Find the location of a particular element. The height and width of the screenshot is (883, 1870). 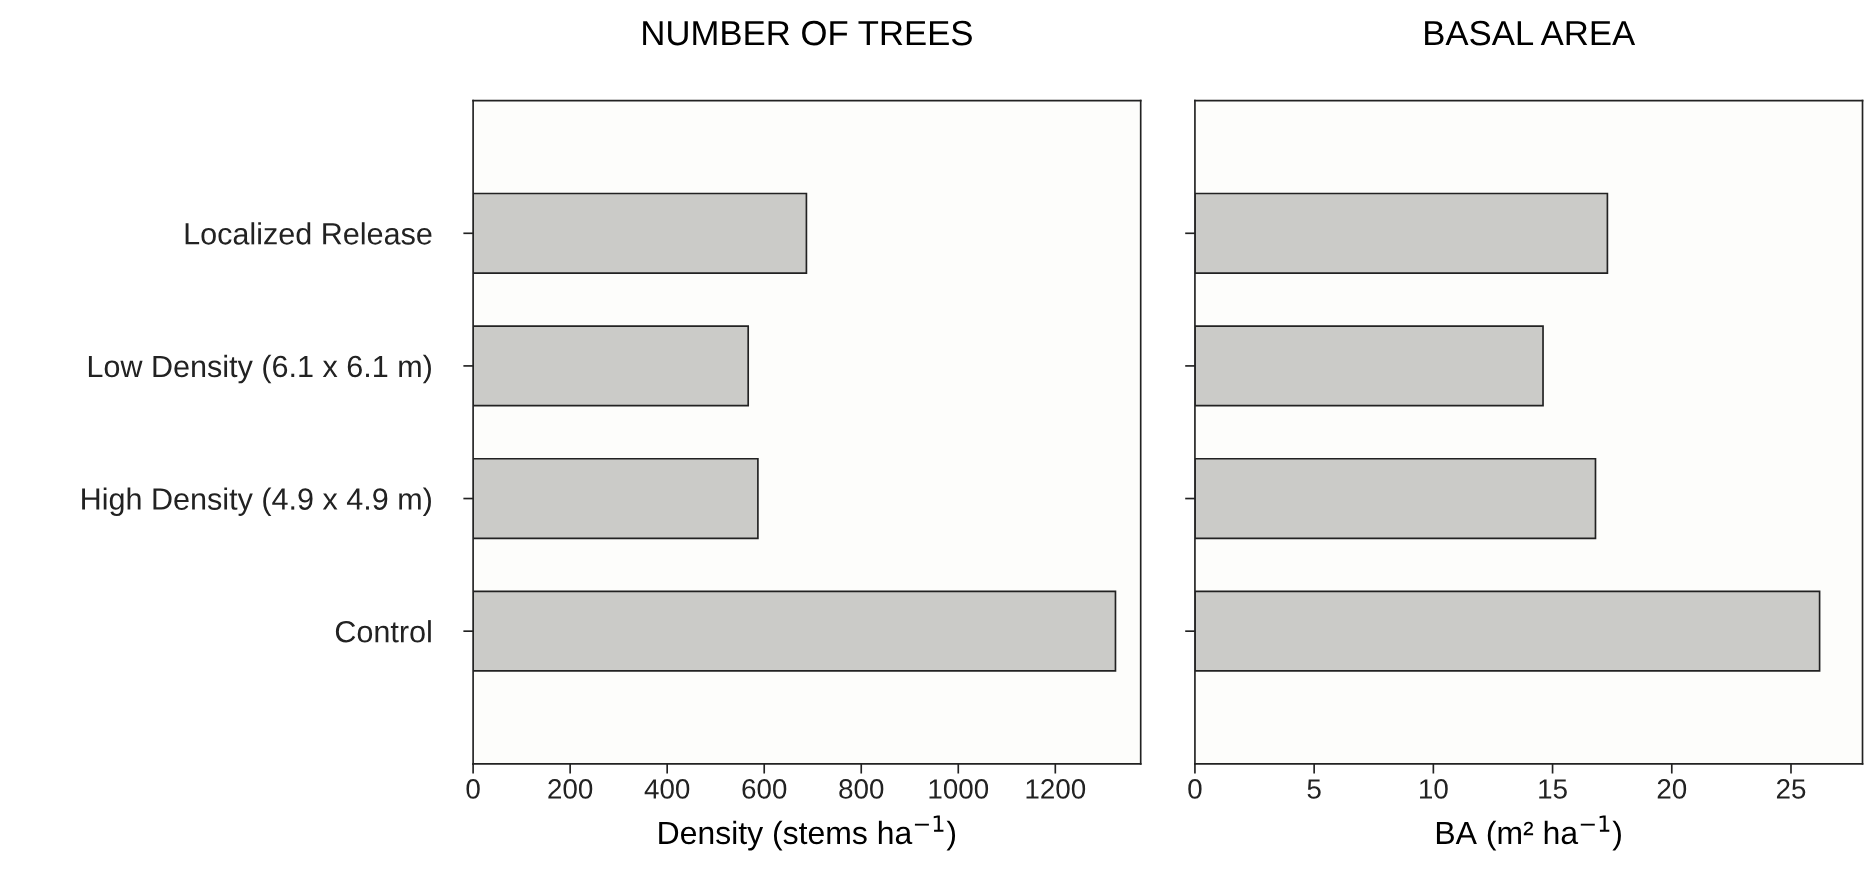

y-tick-label: High Density (4.9 x 4.9 m) is located at coordinates (256, 501).